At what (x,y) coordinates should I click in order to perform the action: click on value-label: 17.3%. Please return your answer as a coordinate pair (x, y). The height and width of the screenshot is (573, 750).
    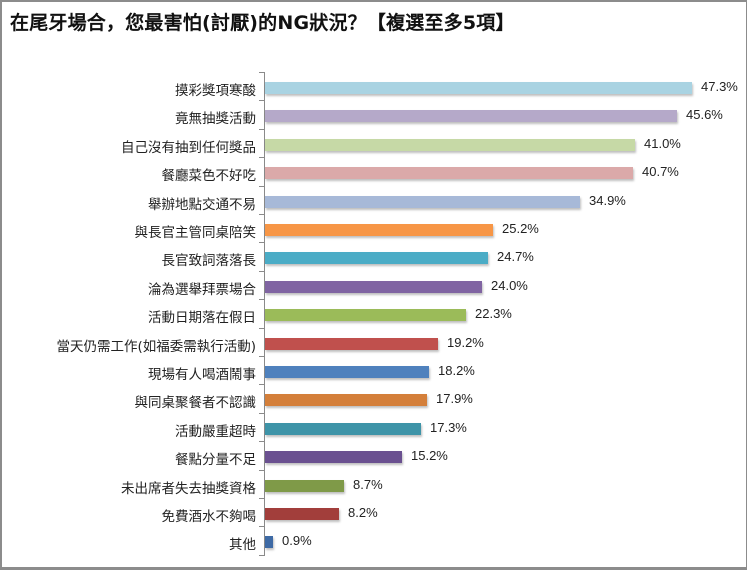
    Looking at the image, I should click on (448, 427).